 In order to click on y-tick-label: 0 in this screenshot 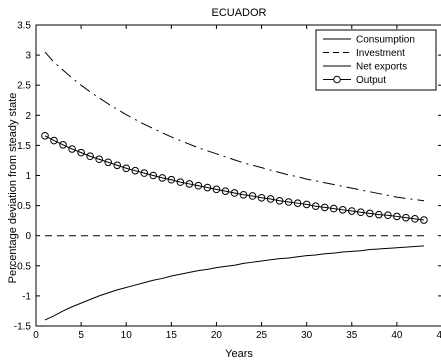, I will do `click(28, 236)`.